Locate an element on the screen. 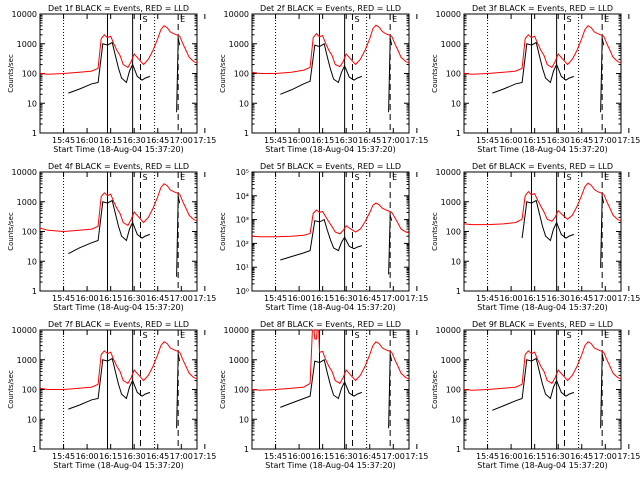  y-tick-label: 10⁴ is located at coordinates (242, 196).